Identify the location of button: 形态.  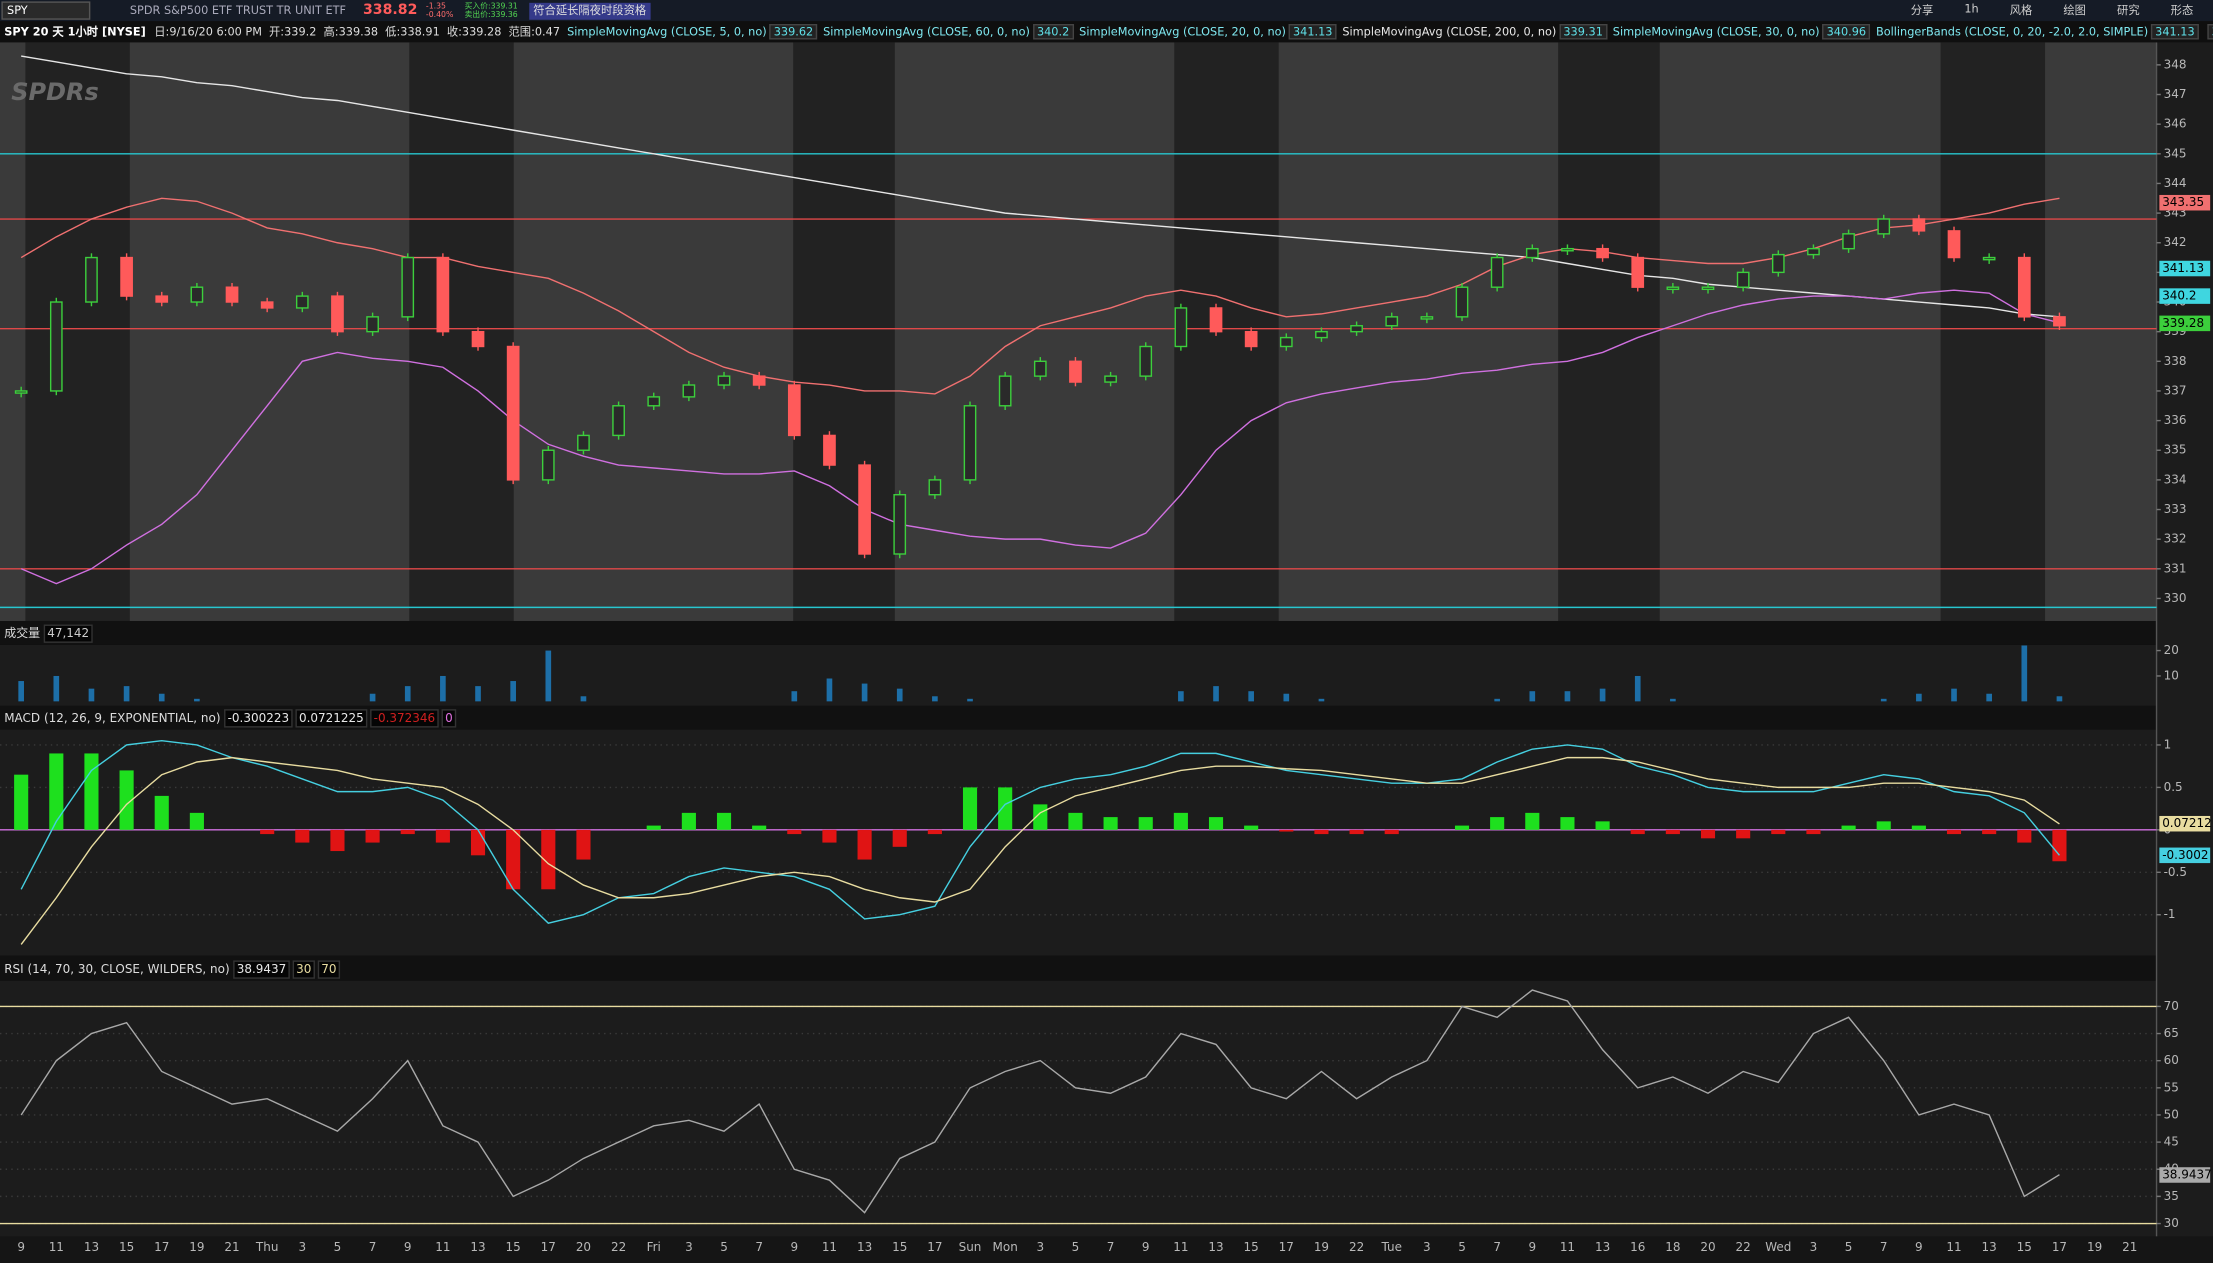
(2182, 10).